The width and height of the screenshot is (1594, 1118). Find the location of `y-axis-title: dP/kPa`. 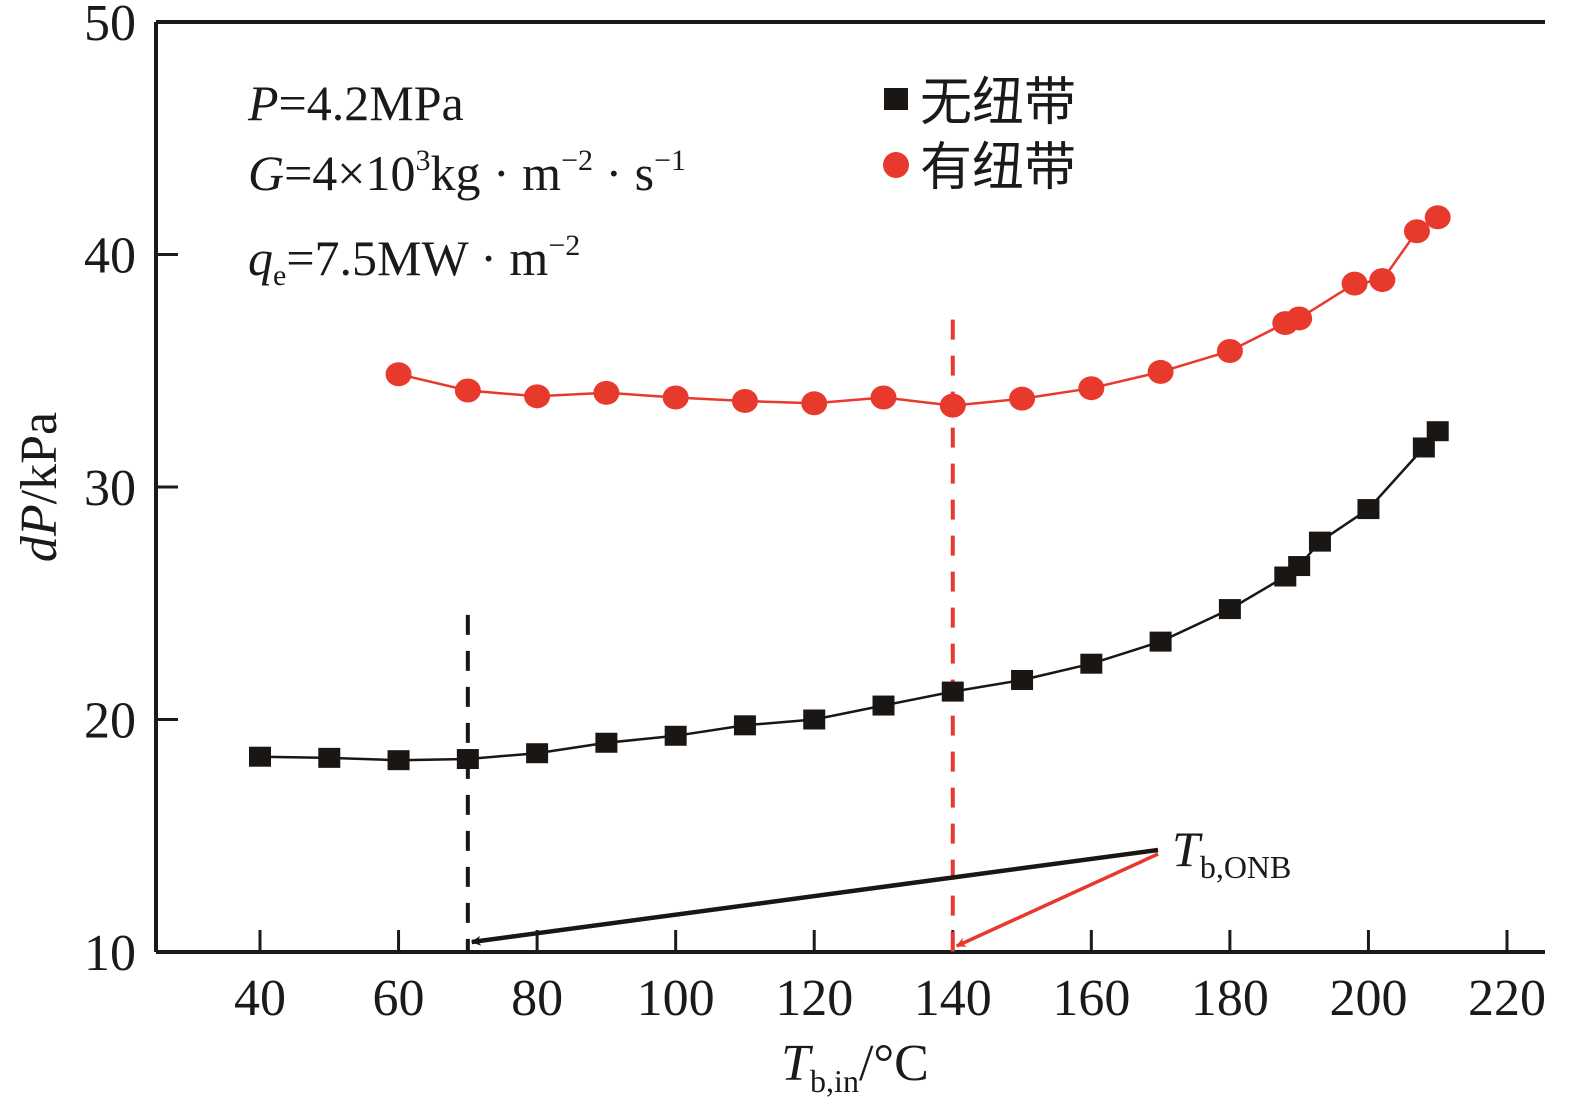

y-axis-title: dP/kPa is located at coordinates (39, 487).